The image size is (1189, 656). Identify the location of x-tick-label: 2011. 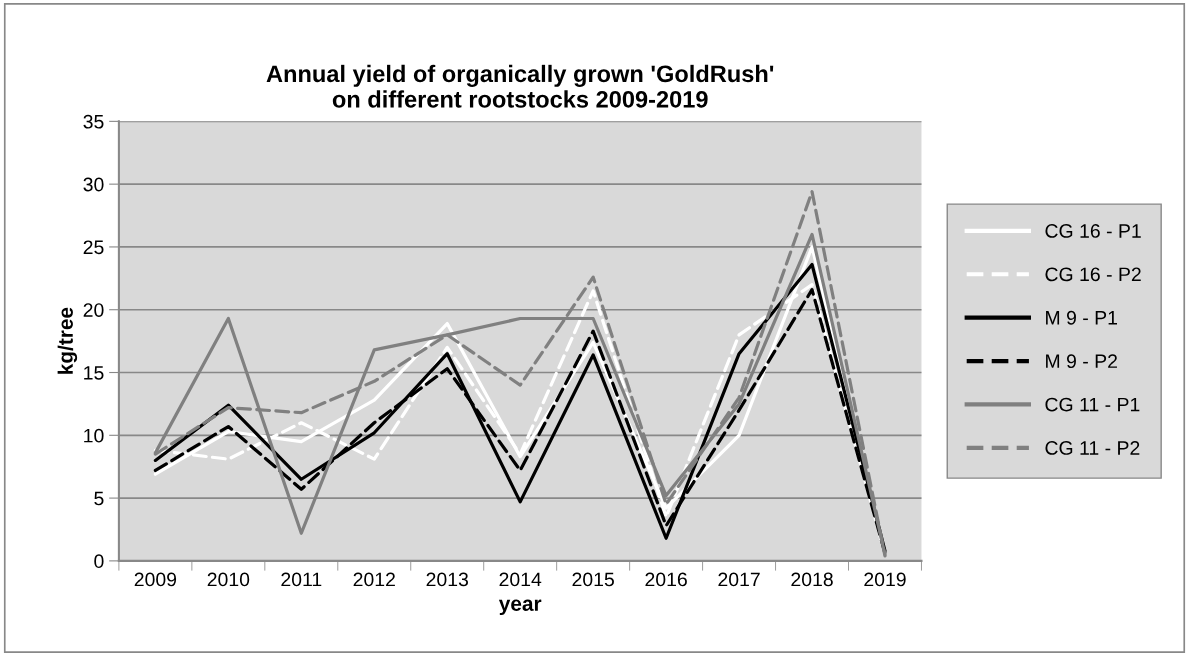
(301, 579).